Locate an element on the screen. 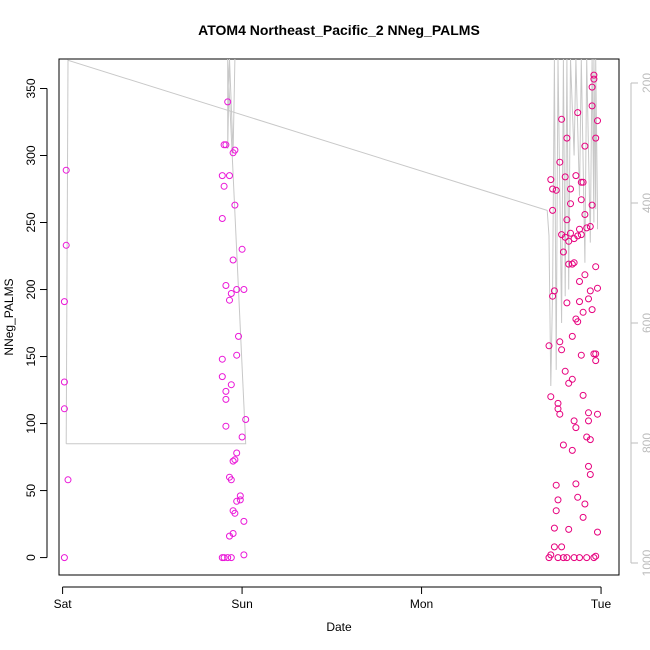 Image resolution: width=650 pixels, height=650 pixels. y-tick-label: 300 is located at coordinates (31, 155).